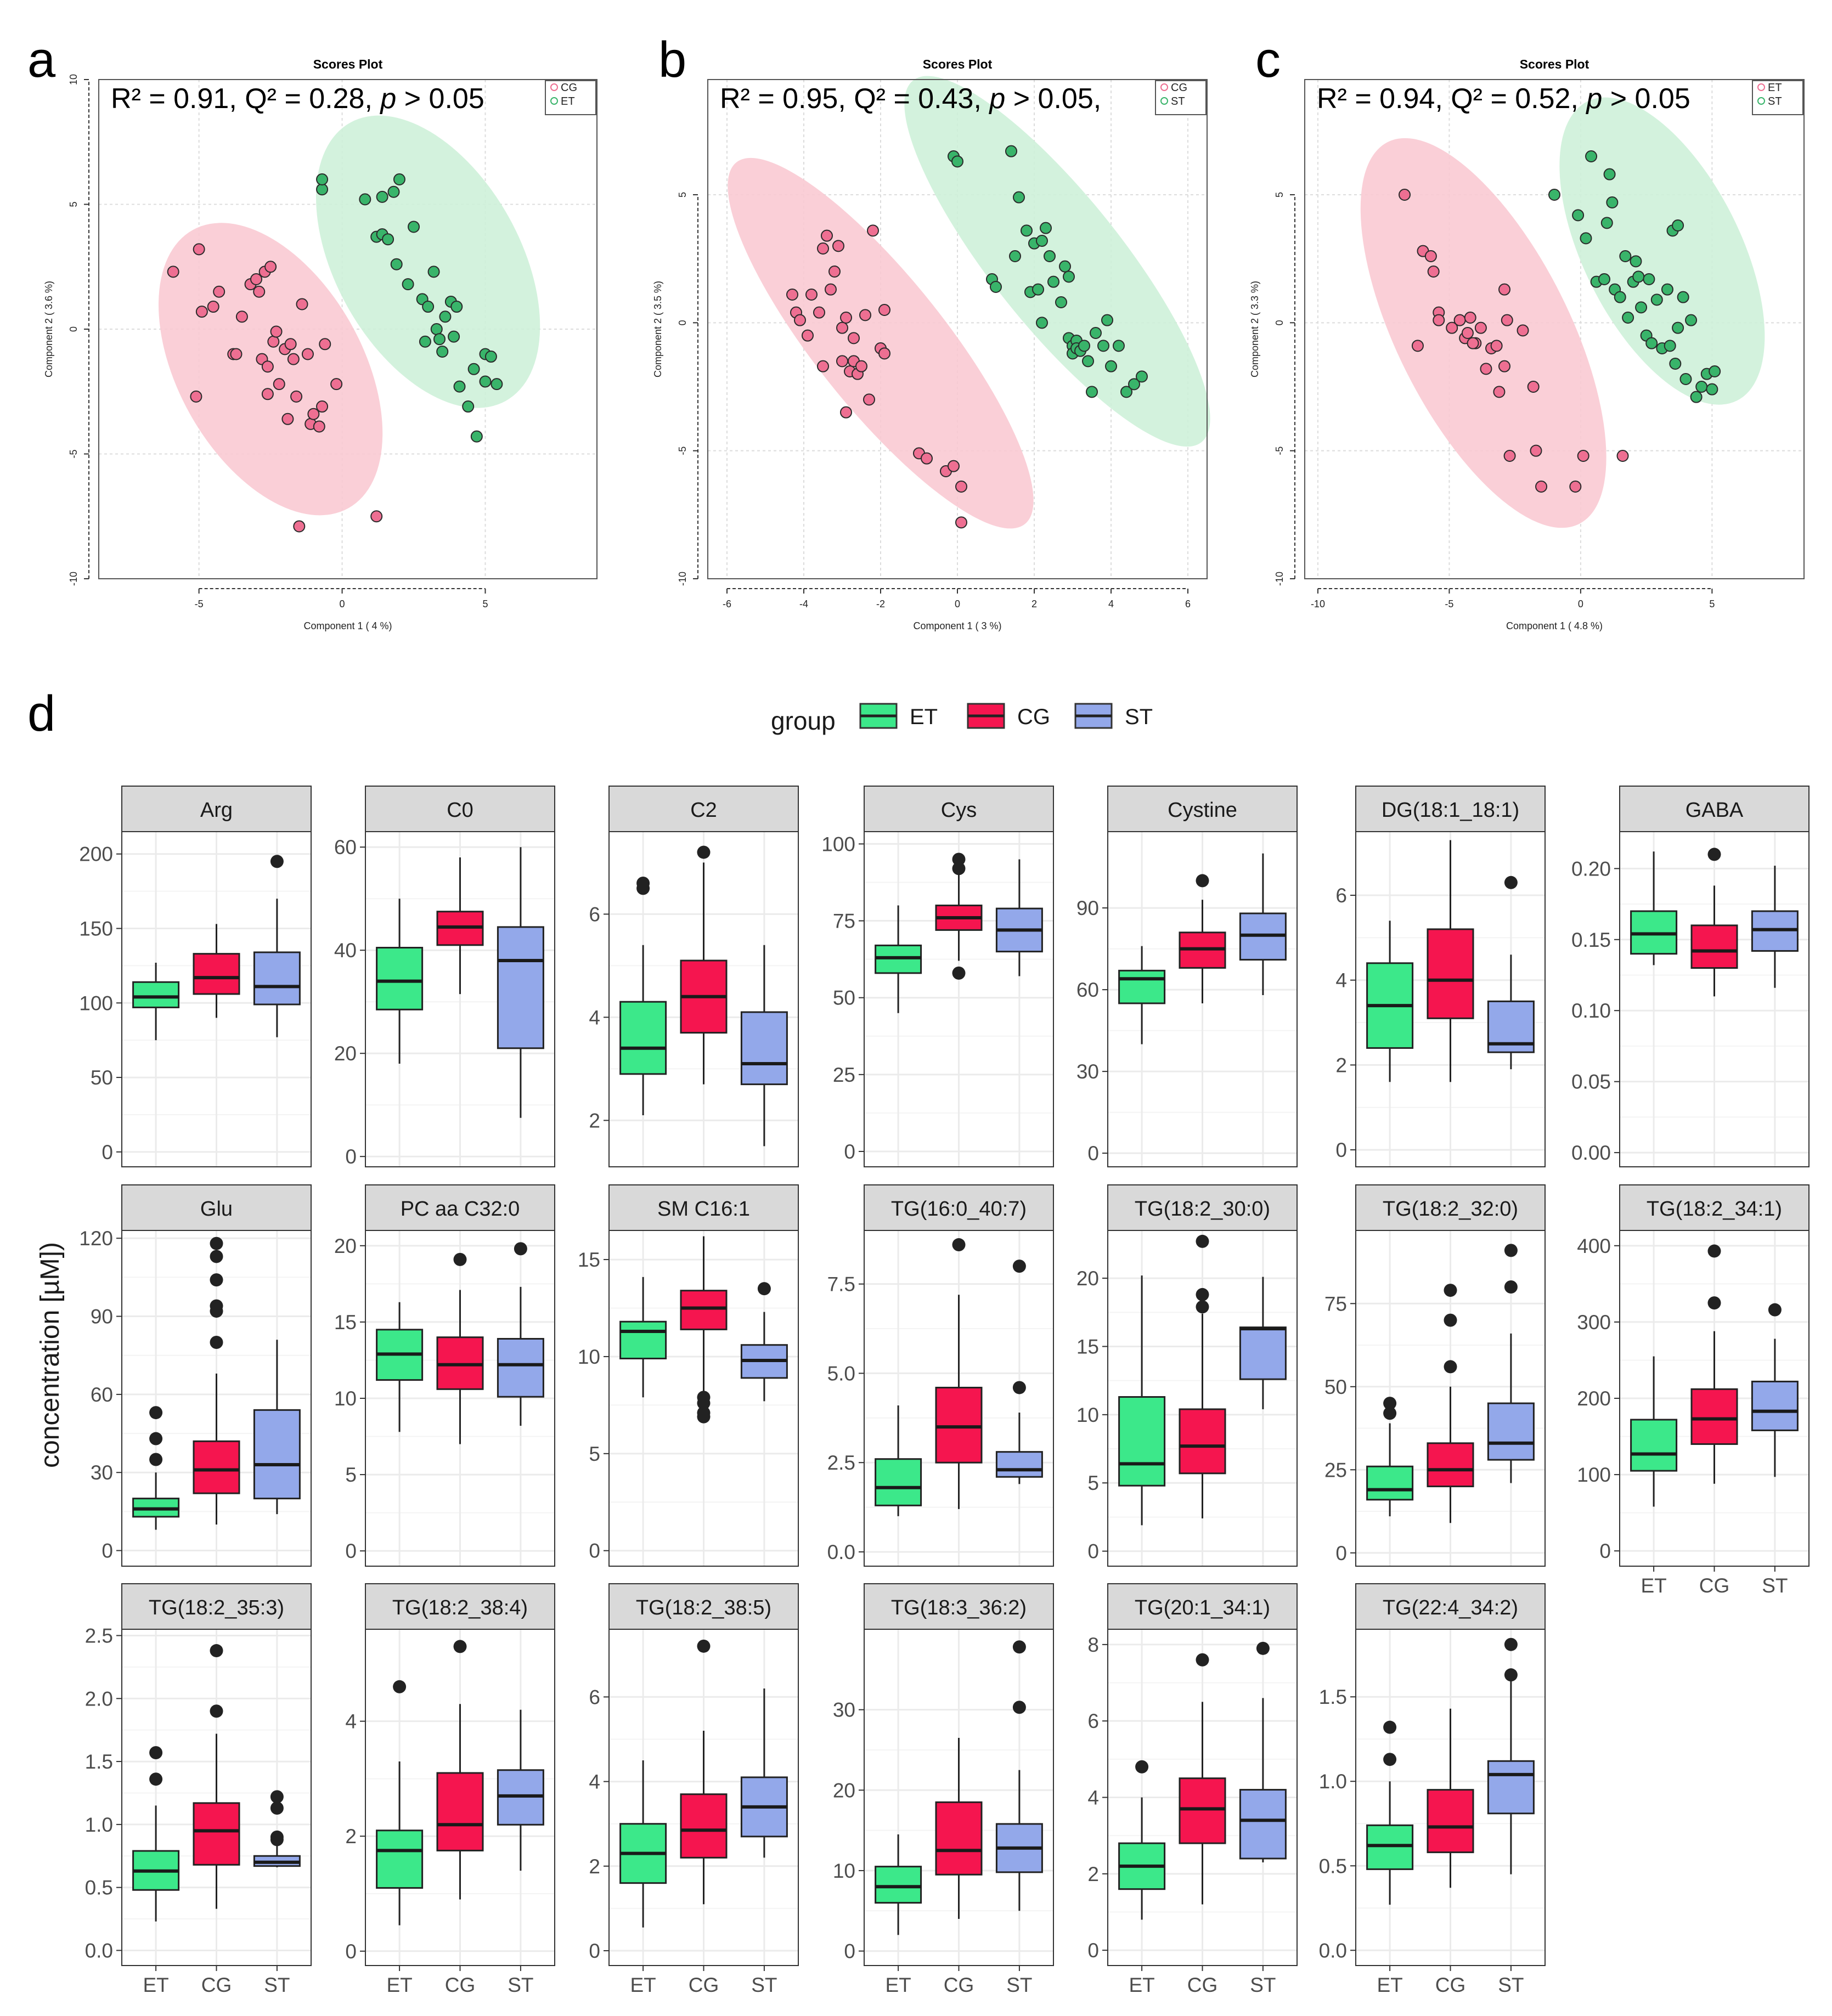 The width and height of the screenshot is (1832, 2016). What do you see at coordinates (957, 604) in the screenshot?
I see `x-tick-label: 0` at bounding box center [957, 604].